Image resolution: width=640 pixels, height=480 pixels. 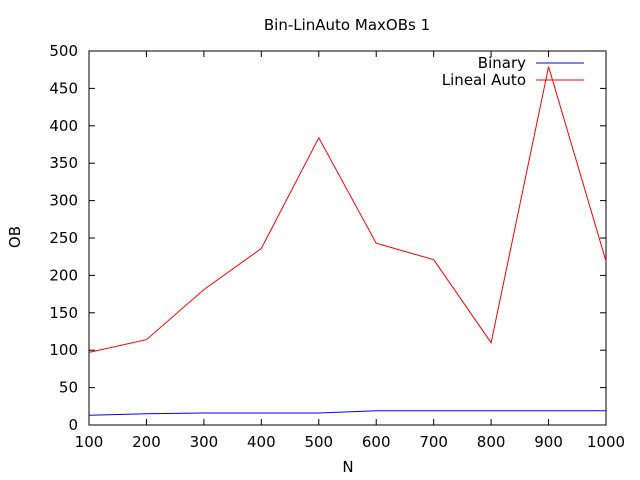 What do you see at coordinates (261, 442) in the screenshot?
I see `x-tick-label: 400` at bounding box center [261, 442].